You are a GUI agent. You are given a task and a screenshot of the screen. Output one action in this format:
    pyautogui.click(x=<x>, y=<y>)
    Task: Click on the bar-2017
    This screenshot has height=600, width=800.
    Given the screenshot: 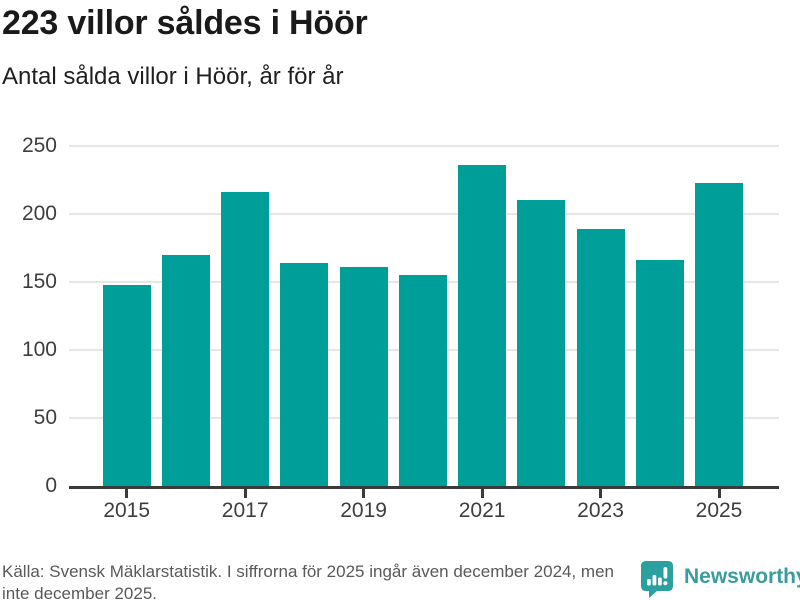 What is the action you would take?
    pyautogui.click(x=245, y=339)
    